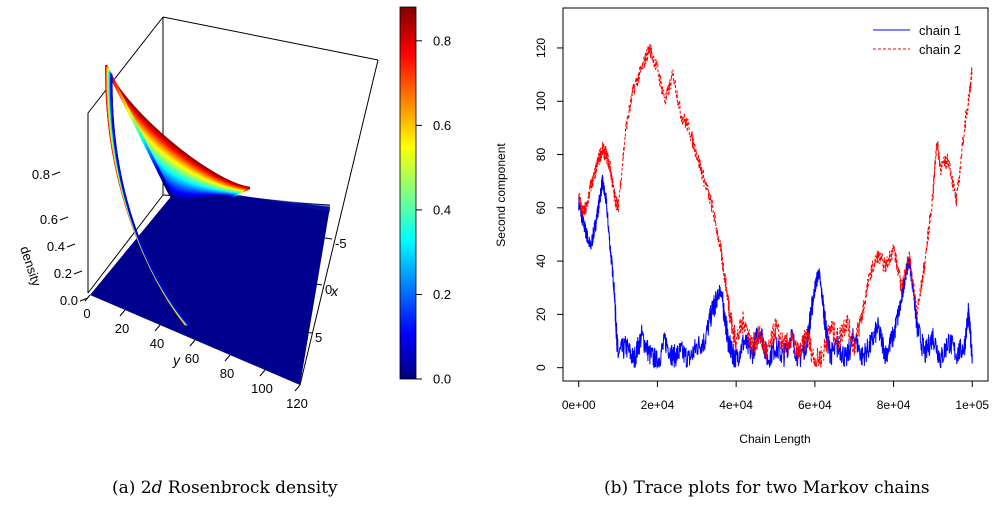 The width and height of the screenshot is (995, 508). I want to click on x-tick-label: 0, so click(328, 289).